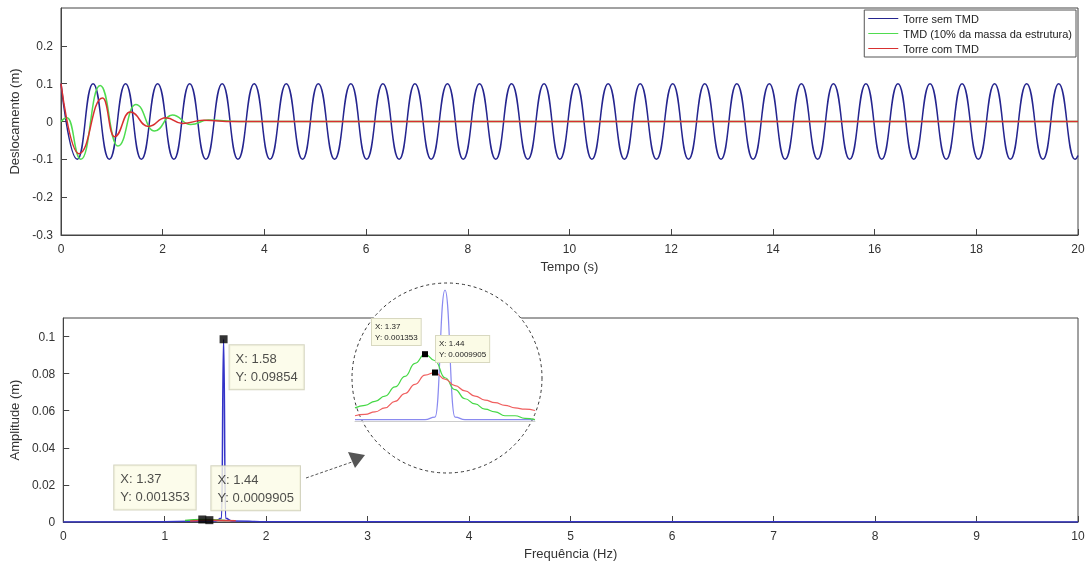 Image resolution: width=1092 pixels, height=570 pixels. What do you see at coordinates (165, 536) in the screenshot?
I see `x-tick-label: 1` at bounding box center [165, 536].